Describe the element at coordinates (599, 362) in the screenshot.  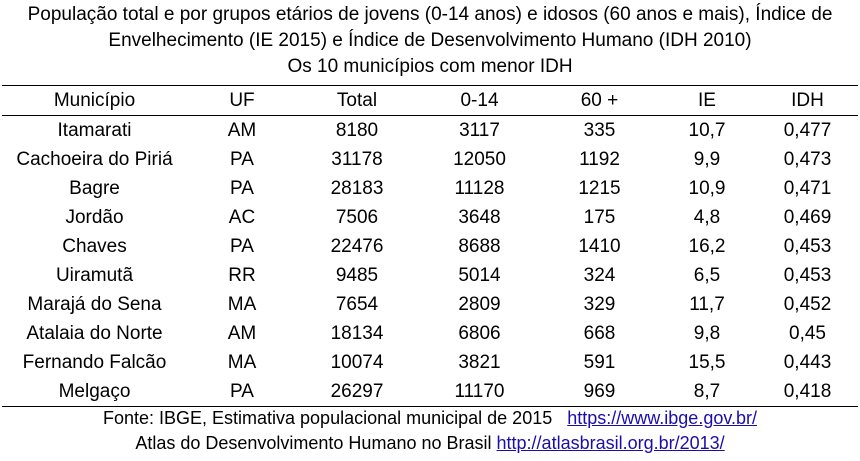
I see `cell-60-plus: 591` at that location.